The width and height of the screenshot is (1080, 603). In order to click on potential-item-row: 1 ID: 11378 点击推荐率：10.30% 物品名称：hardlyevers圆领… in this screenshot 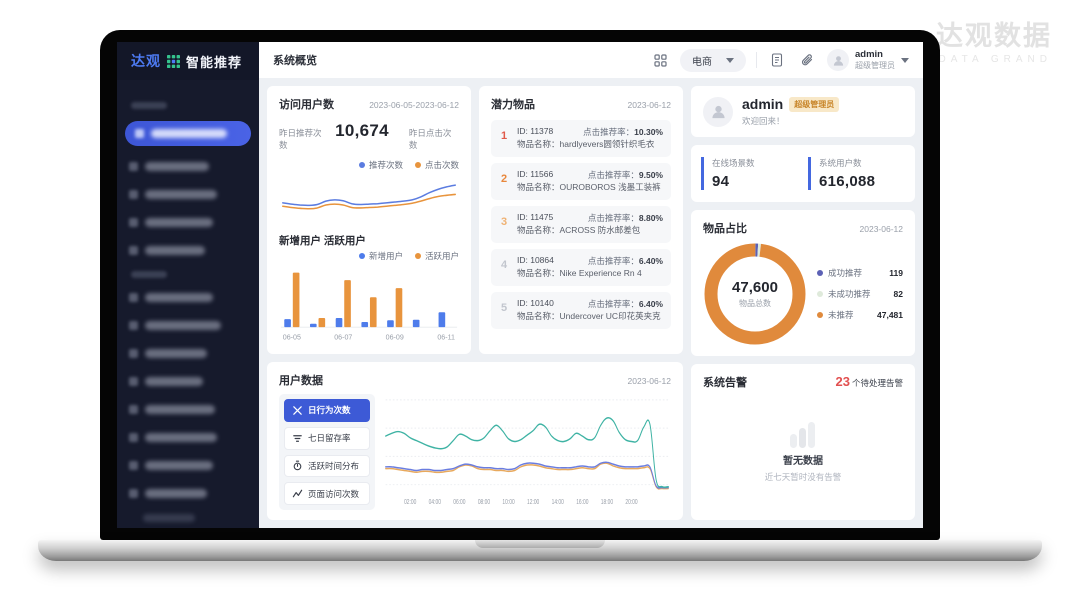, I will do `click(581, 138)`.